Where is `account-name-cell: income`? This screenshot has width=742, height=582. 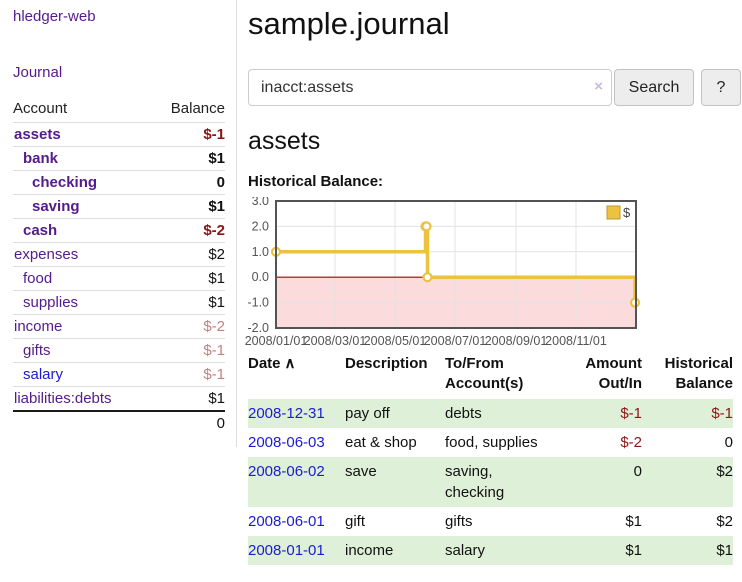 account-name-cell: income is located at coordinates (81, 327).